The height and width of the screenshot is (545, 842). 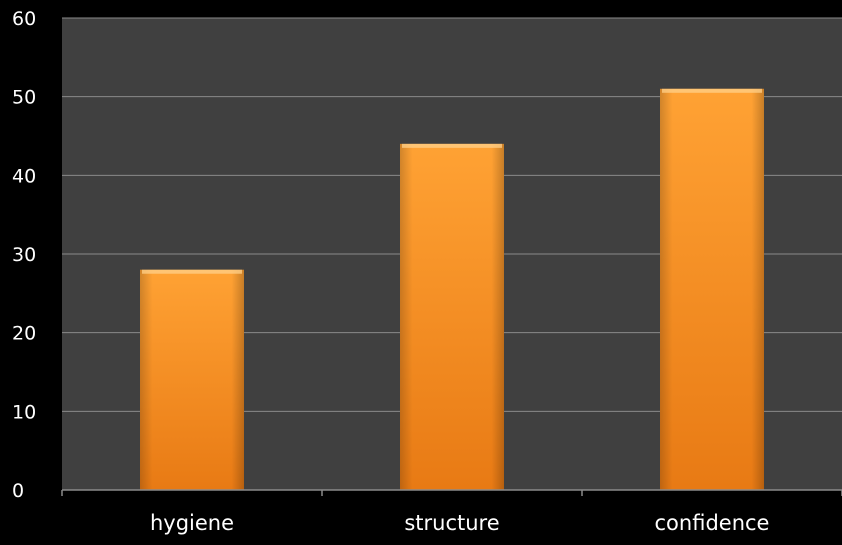 What do you see at coordinates (192, 523) in the screenshot?
I see `x-tick-label: hygiene` at bounding box center [192, 523].